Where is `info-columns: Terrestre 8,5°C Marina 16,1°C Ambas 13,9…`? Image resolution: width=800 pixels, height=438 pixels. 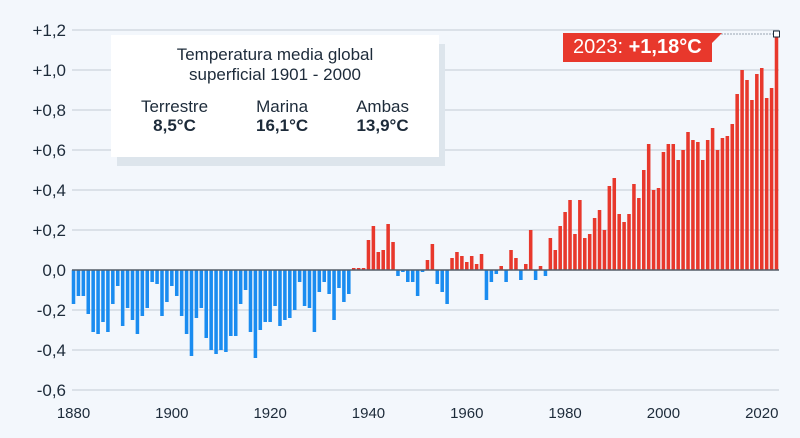 info-columns: Terrestre 8,5°C Marina 16,1°C Ambas 13,9… is located at coordinates (275, 116).